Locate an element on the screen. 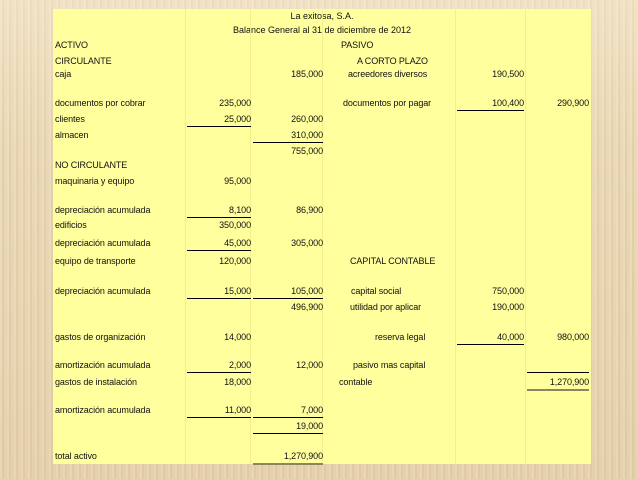  cell-a: total activo is located at coordinates (76, 456).